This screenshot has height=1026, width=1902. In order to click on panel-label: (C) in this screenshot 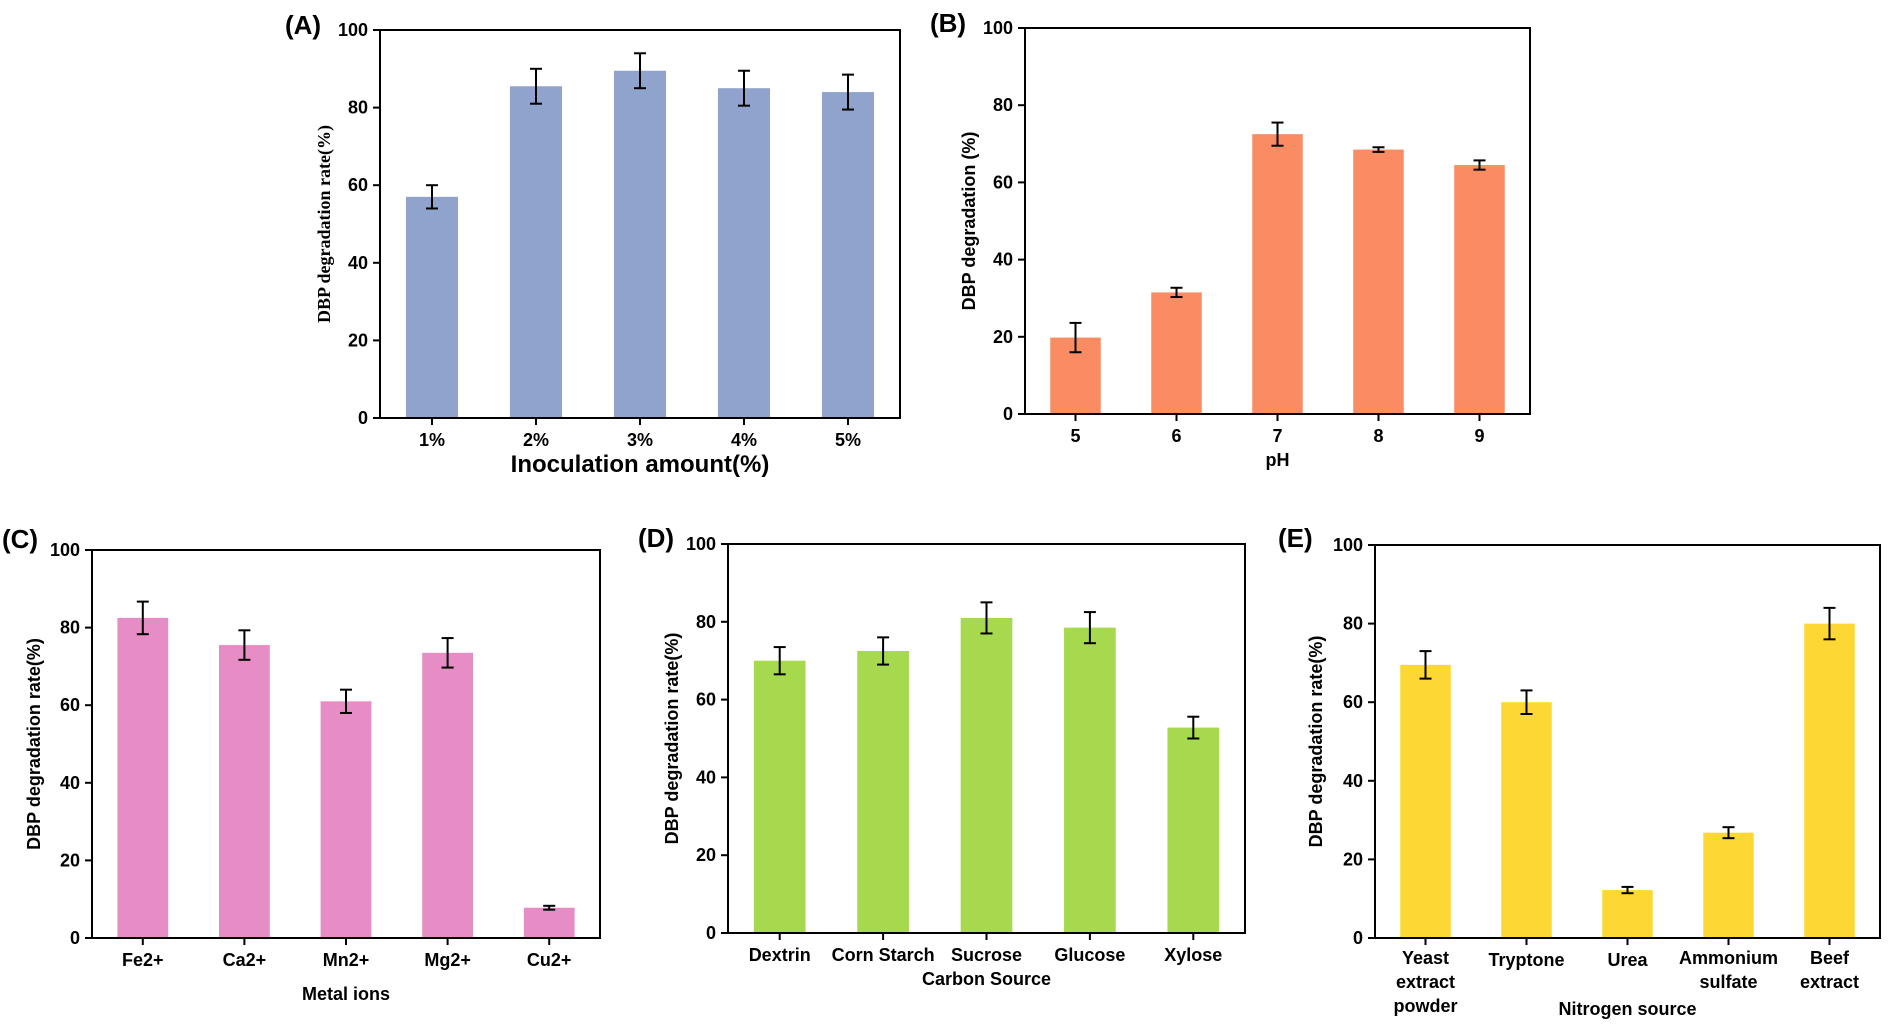, I will do `click(20, 539)`.